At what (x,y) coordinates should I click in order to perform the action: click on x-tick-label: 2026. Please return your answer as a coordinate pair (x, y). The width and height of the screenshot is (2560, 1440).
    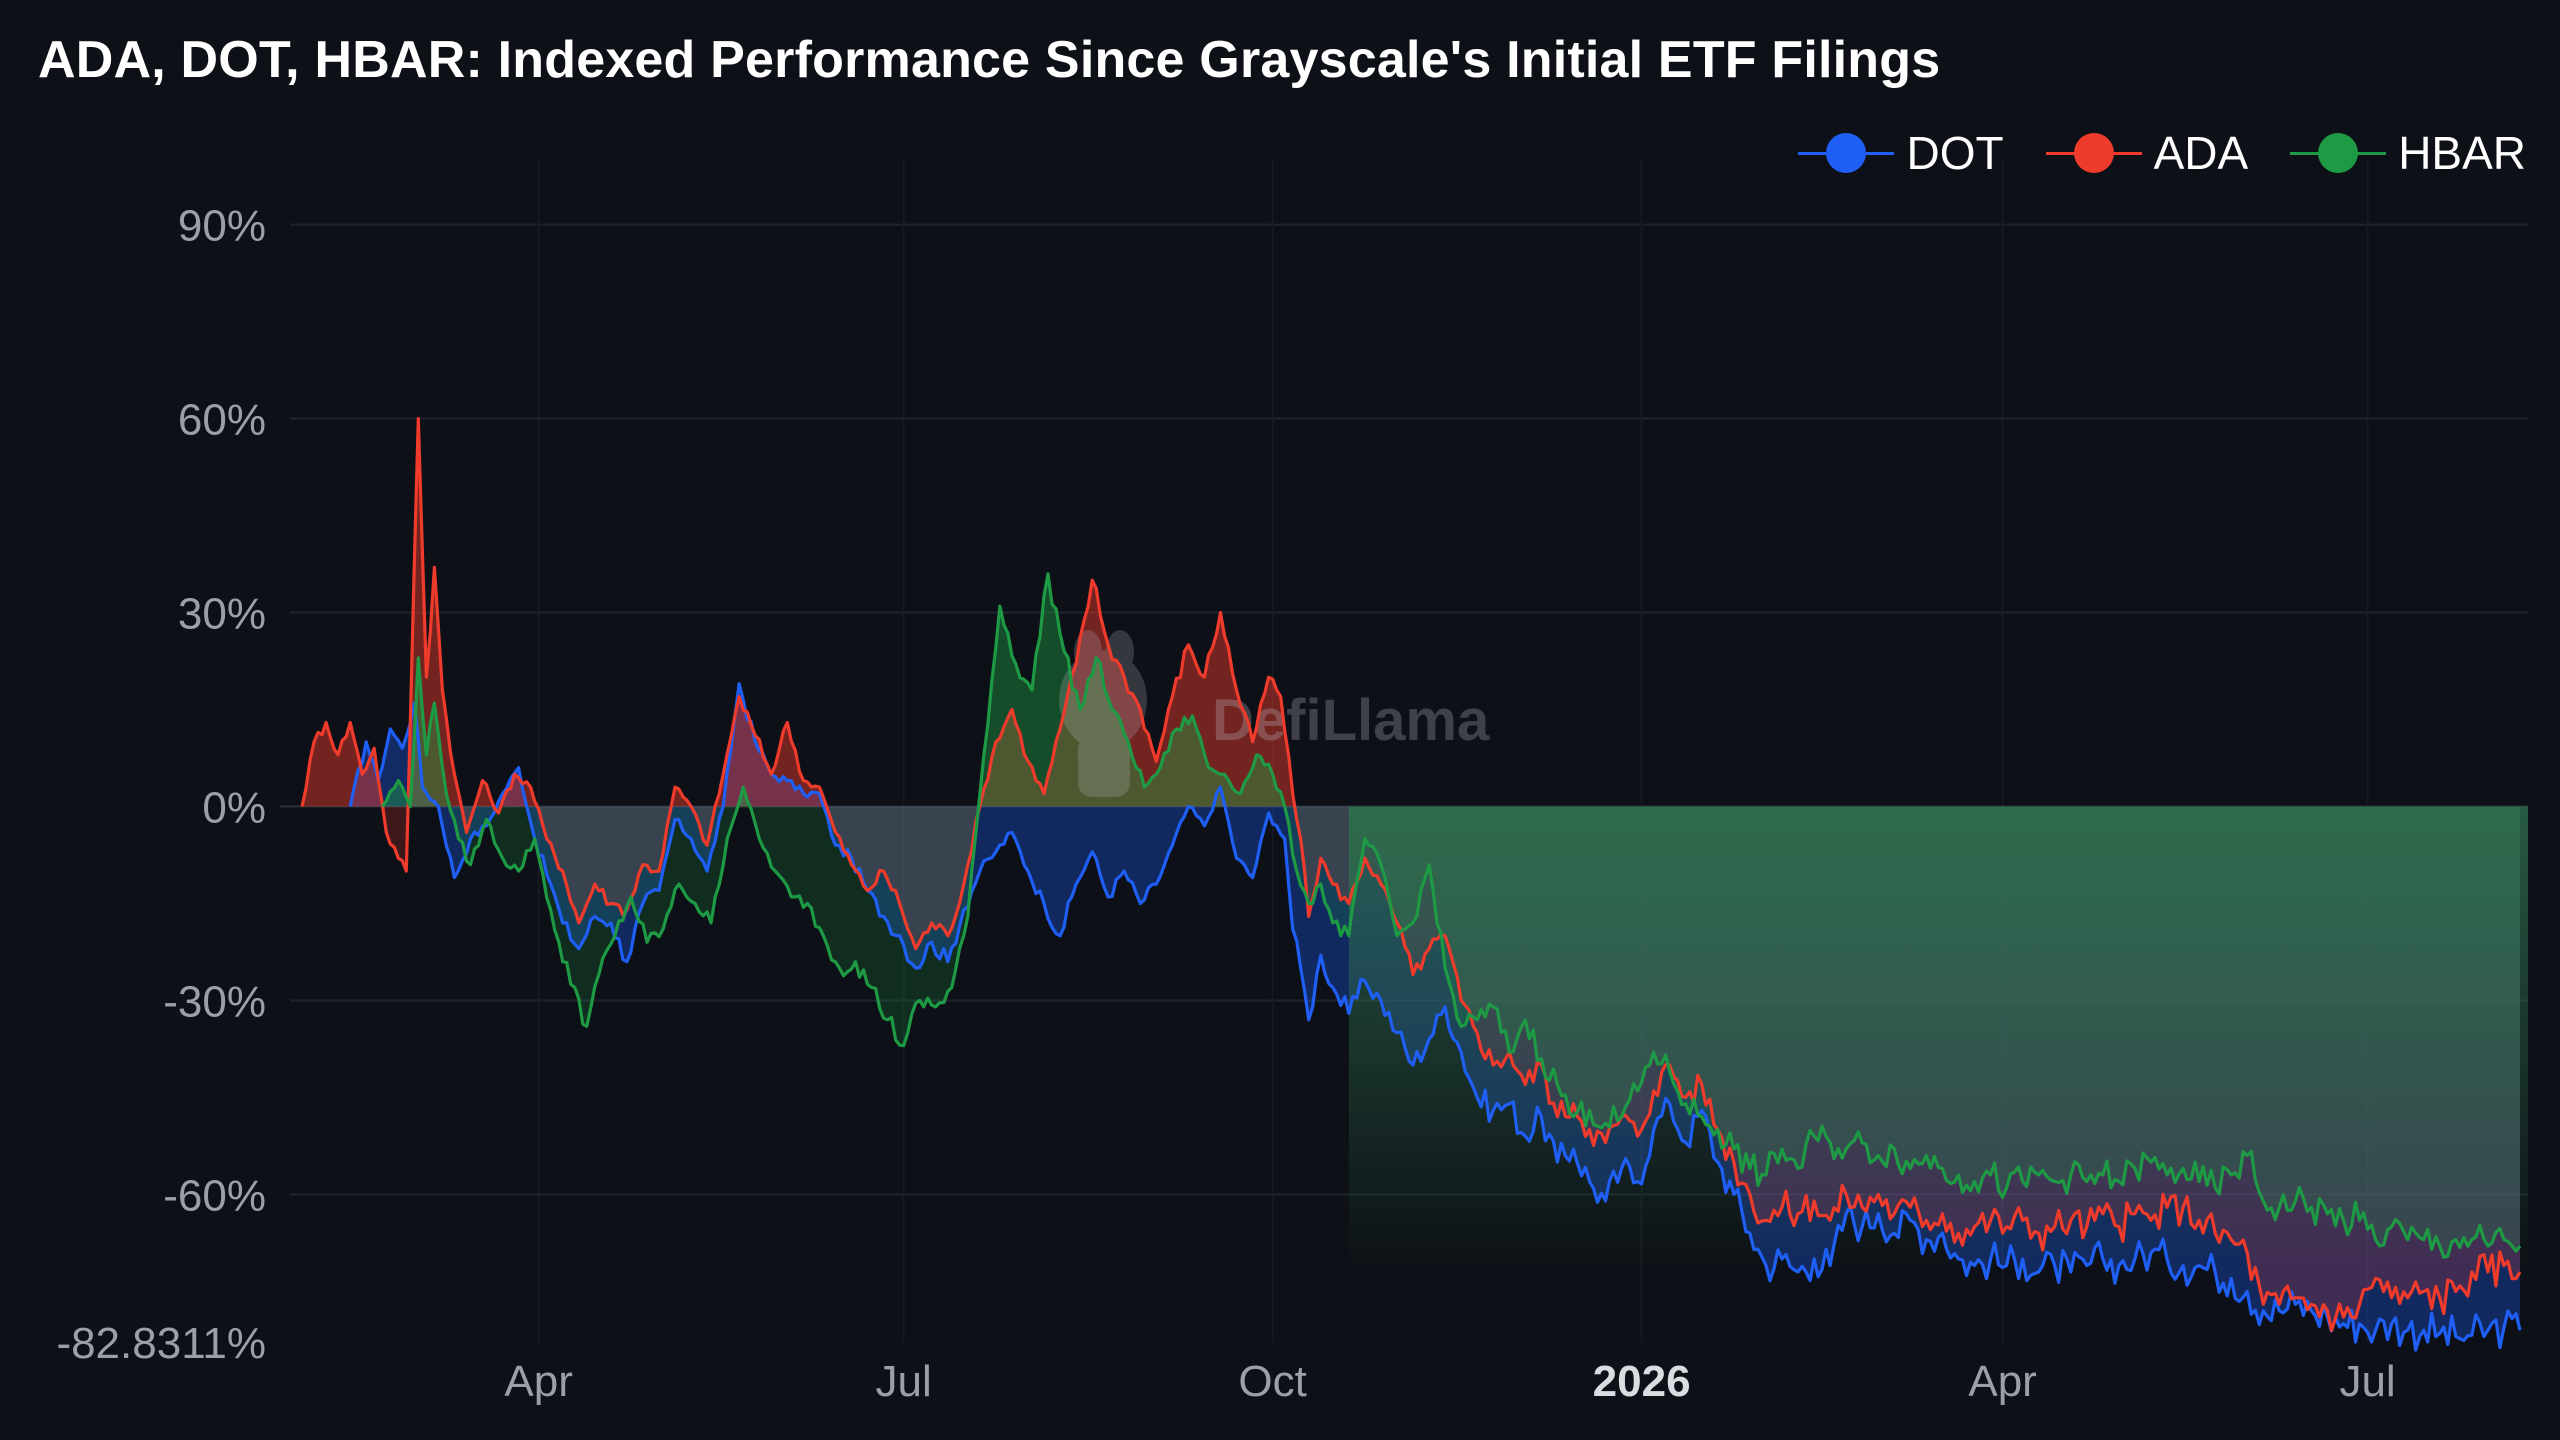
    Looking at the image, I should click on (1642, 1381).